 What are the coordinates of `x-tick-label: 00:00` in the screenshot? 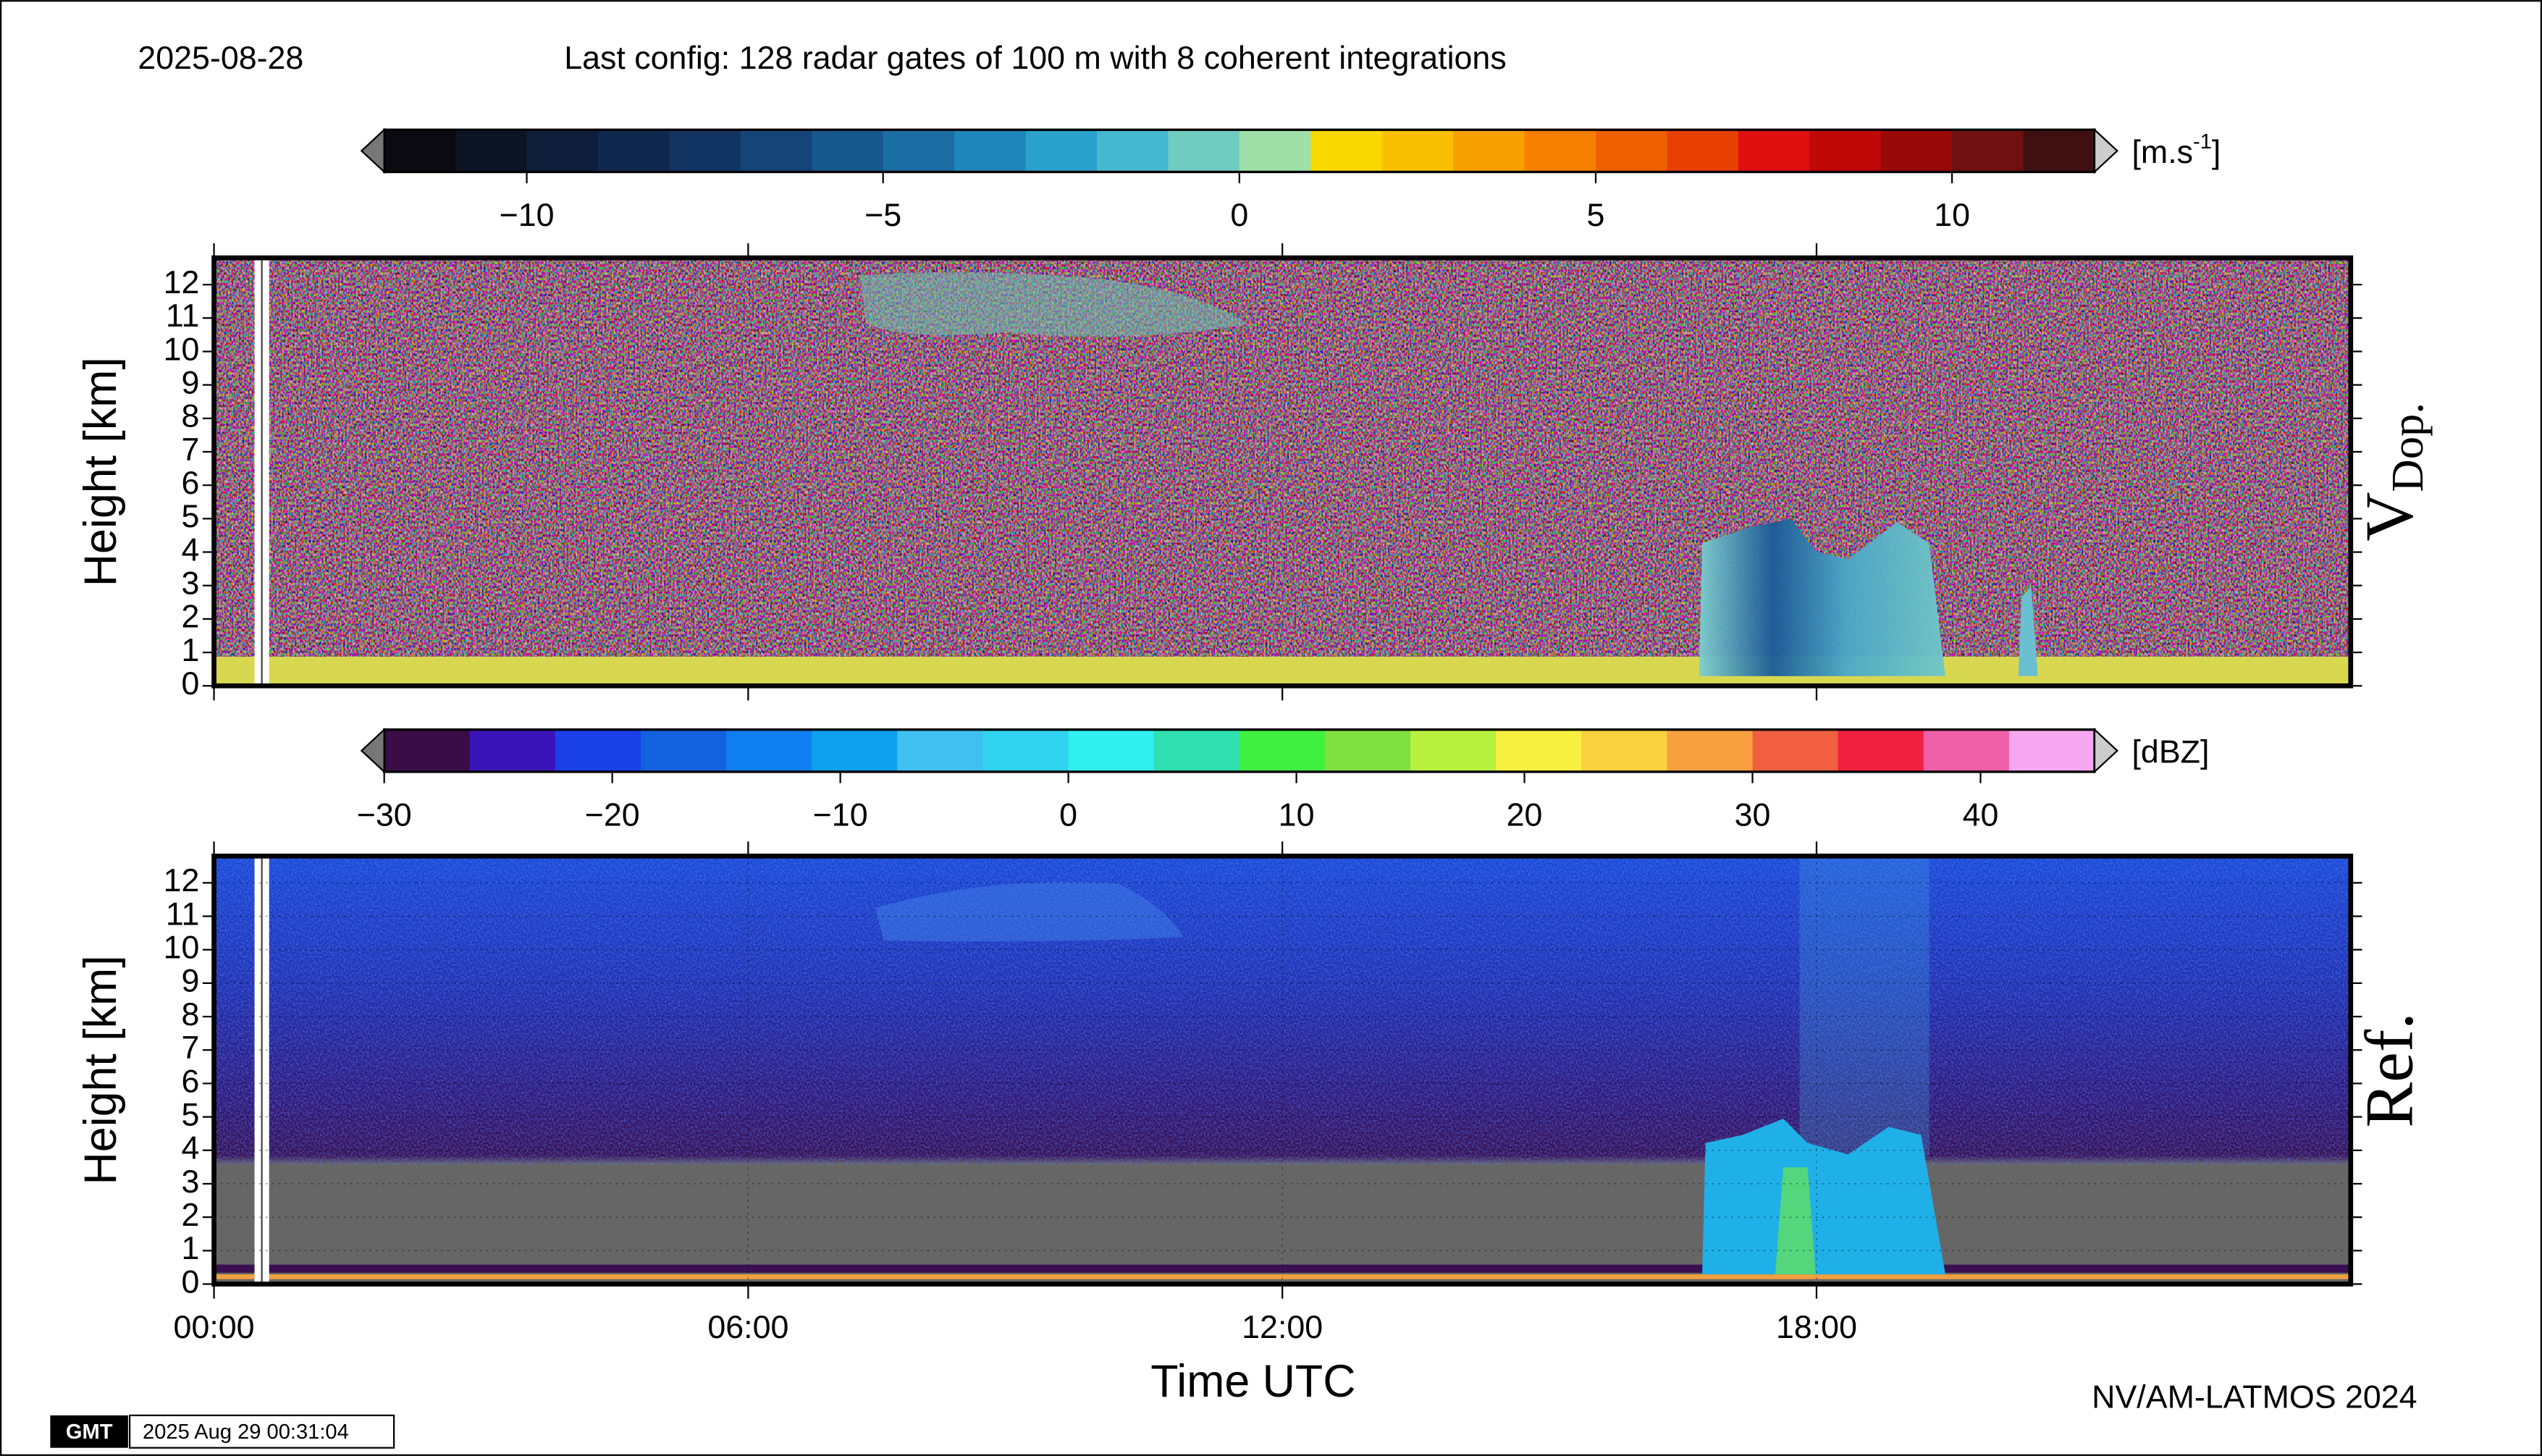 It's located at (214, 1327).